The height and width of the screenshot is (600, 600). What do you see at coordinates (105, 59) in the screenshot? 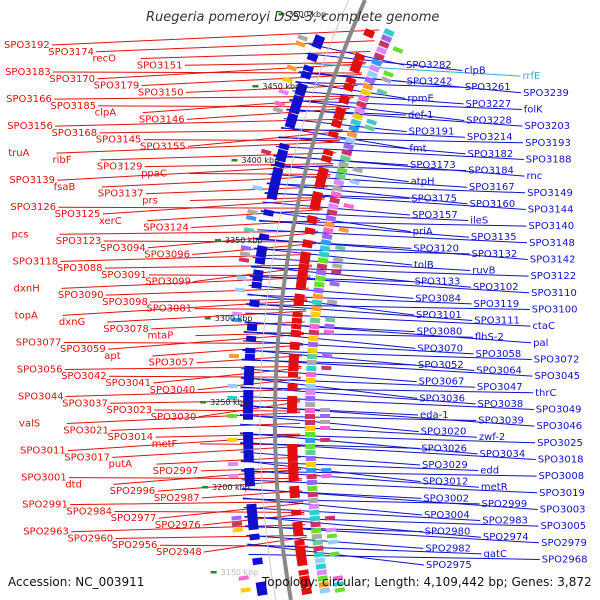
I see `gene-label: recO` at bounding box center [105, 59].